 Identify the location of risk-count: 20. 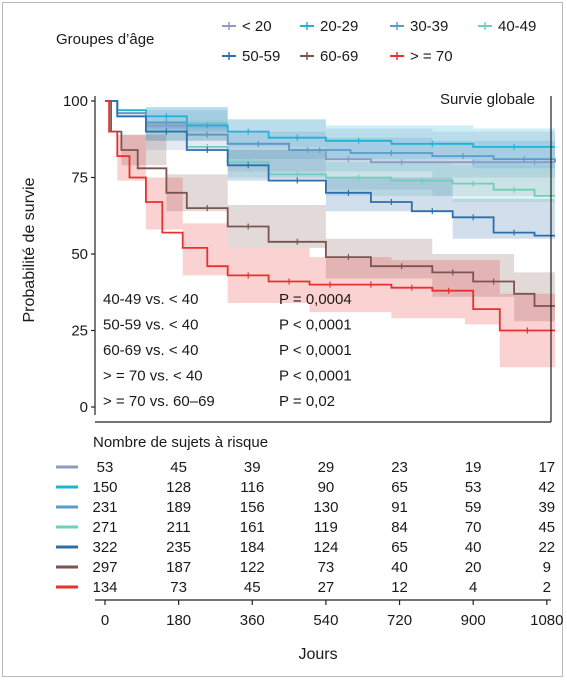
(473, 567).